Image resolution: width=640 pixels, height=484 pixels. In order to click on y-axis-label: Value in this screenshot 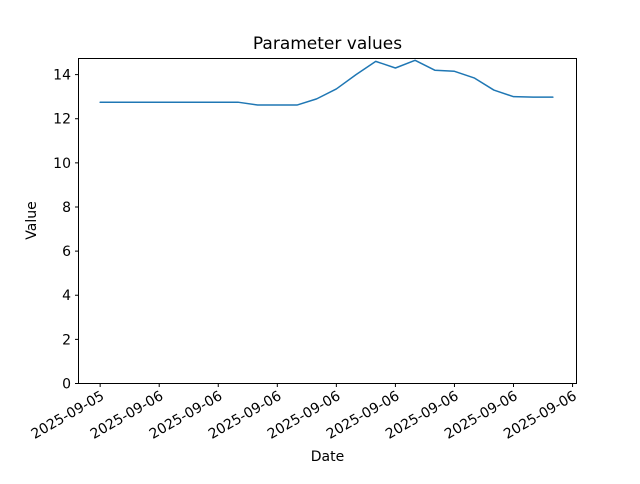, I will do `click(32, 220)`.